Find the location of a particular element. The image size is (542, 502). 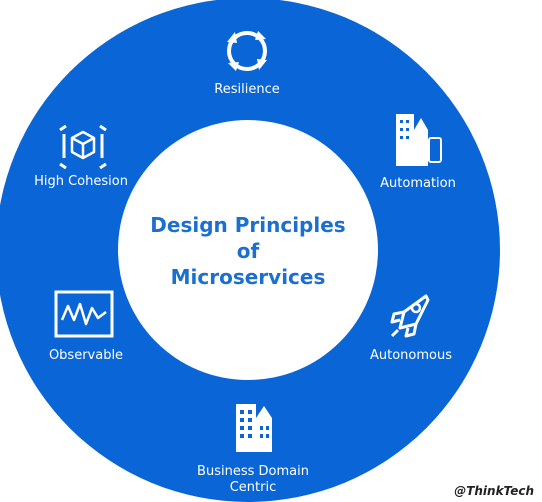

refresh-cycle-icon is located at coordinates (247, 51).